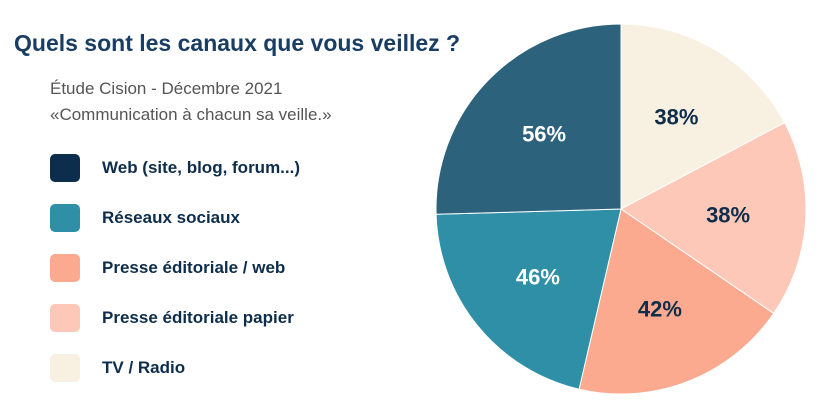 The width and height of the screenshot is (824, 416). What do you see at coordinates (237, 43) in the screenshot?
I see `chart-title: Quels sont les canaux que vous veillez ?` at bounding box center [237, 43].